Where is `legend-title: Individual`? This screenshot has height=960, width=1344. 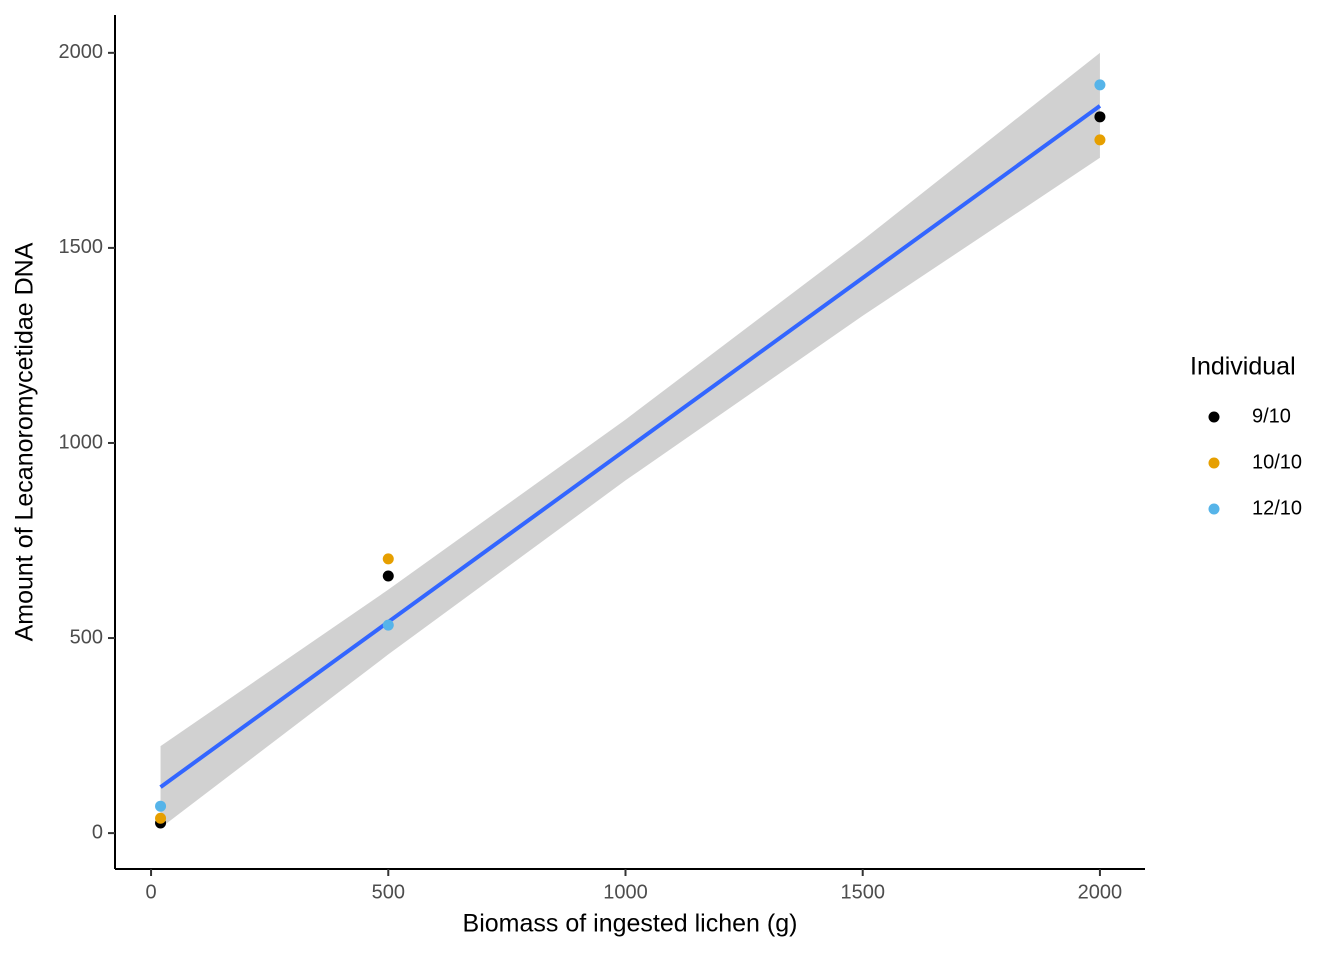 legend-title: Individual is located at coordinates (1243, 367).